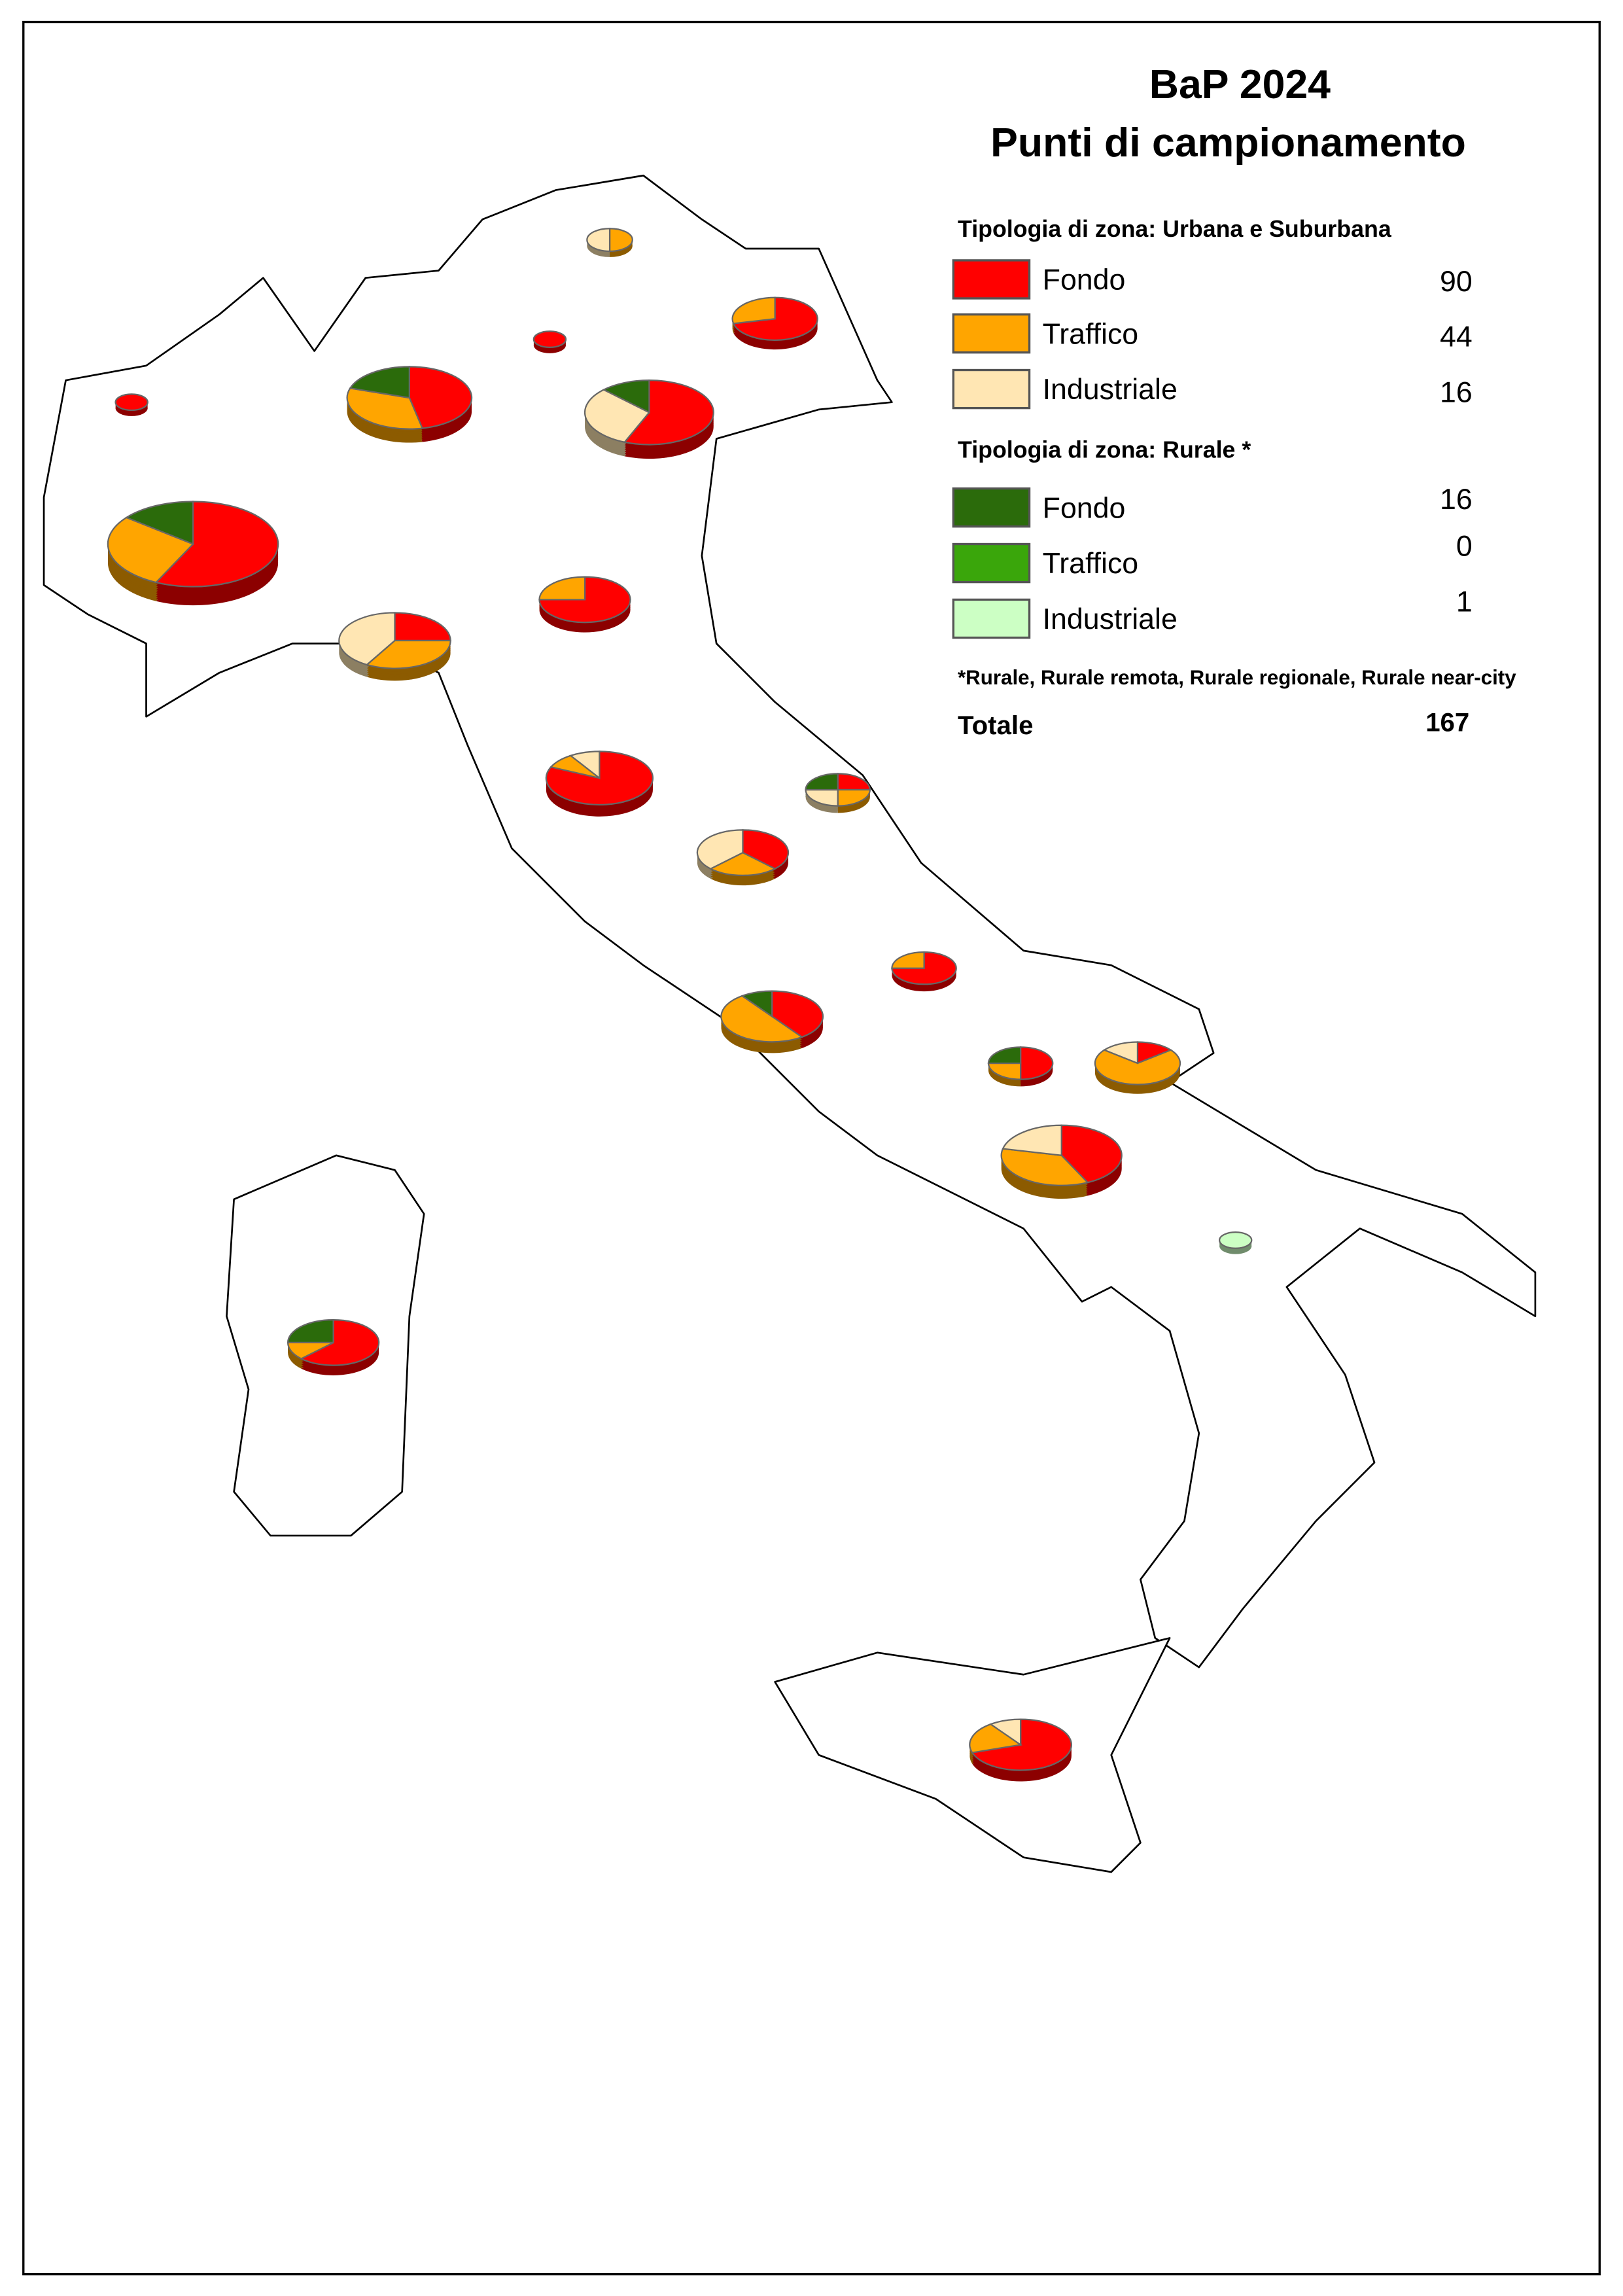 The image size is (1623, 2296). What do you see at coordinates (1104, 450) in the screenshot?
I see `legend-heading: Tipologia di zona: Rurale *` at bounding box center [1104, 450].